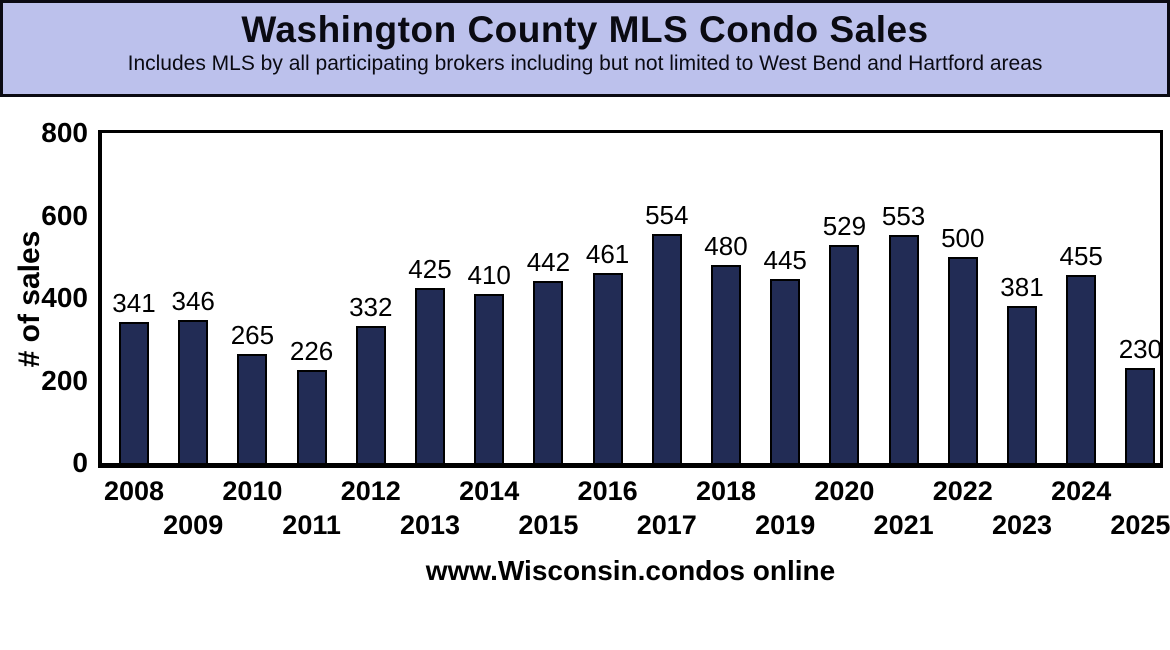 This screenshot has height=650, width=1170. I want to click on x-tick-label-2017: 2017, so click(666, 525).